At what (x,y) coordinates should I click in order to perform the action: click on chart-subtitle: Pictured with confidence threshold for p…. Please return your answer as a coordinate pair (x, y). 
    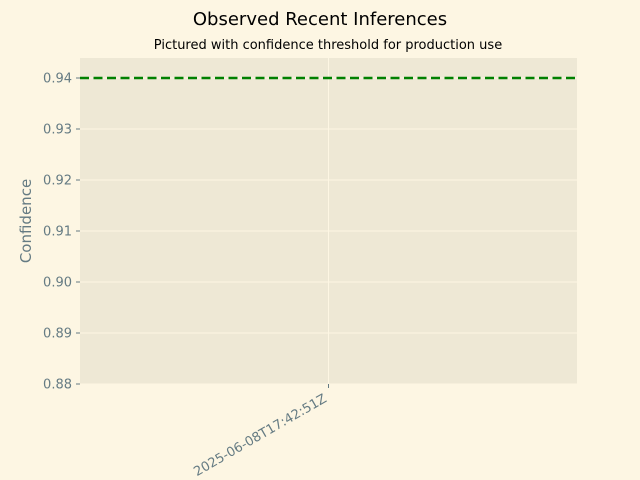
    Looking at the image, I should click on (328, 45).